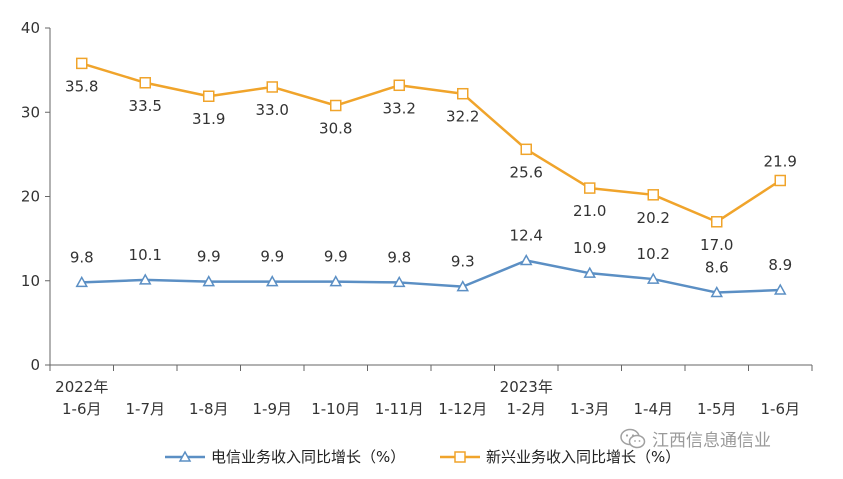 Image resolution: width=843 pixels, height=479 pixels. I want to click on y-tick-label: 0, so click(35, 365).